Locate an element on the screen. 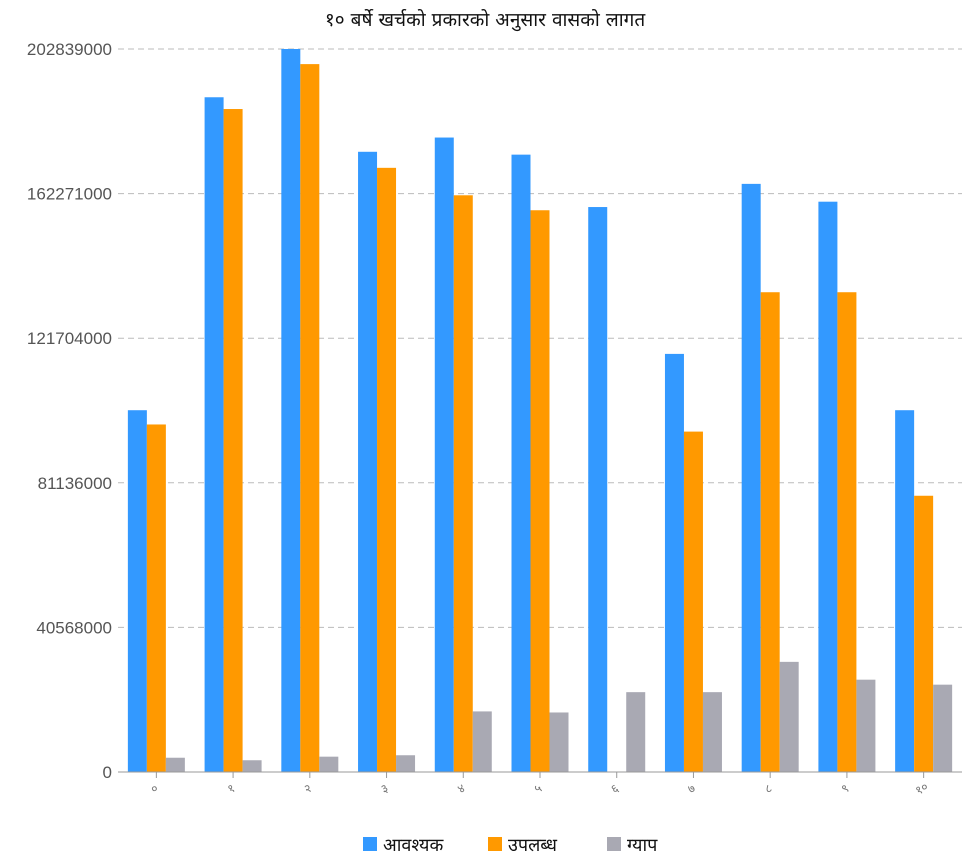 This screenshot has width=963, height=861. x-tick-label: १० is located at coordinates (922, 788).